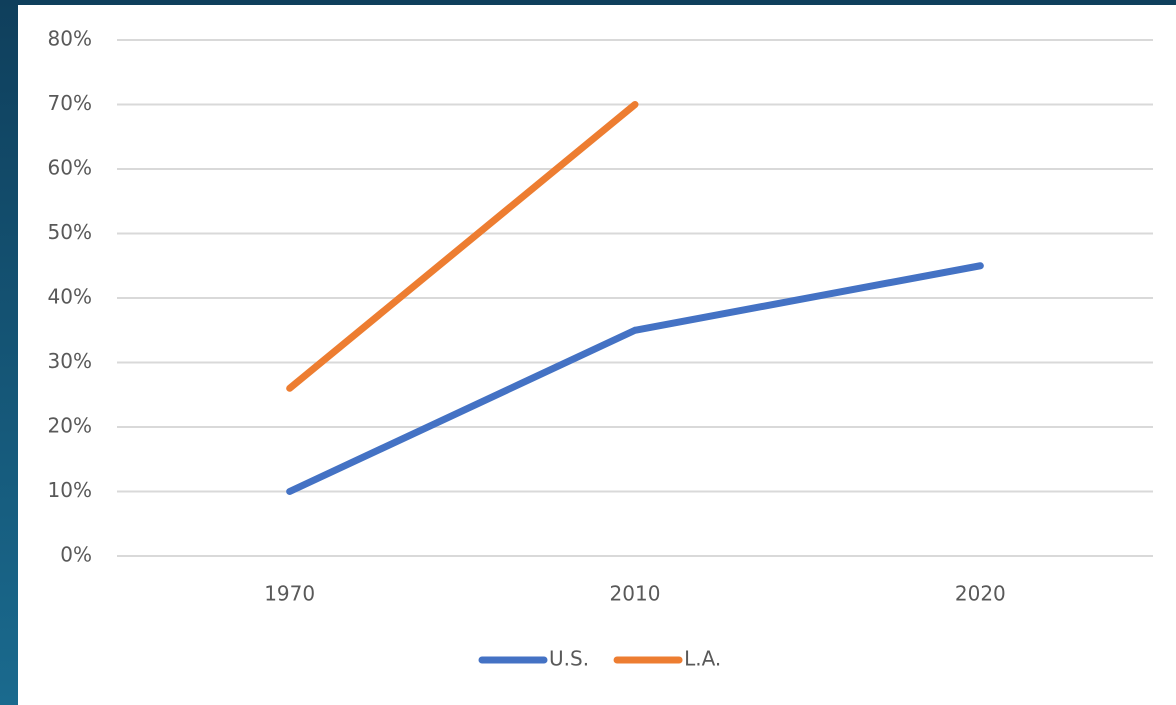  What do you see at coordinates (635, 594) in the screenshot?
I see `x-tick-label: 2010` at bounding box center [635, 594].